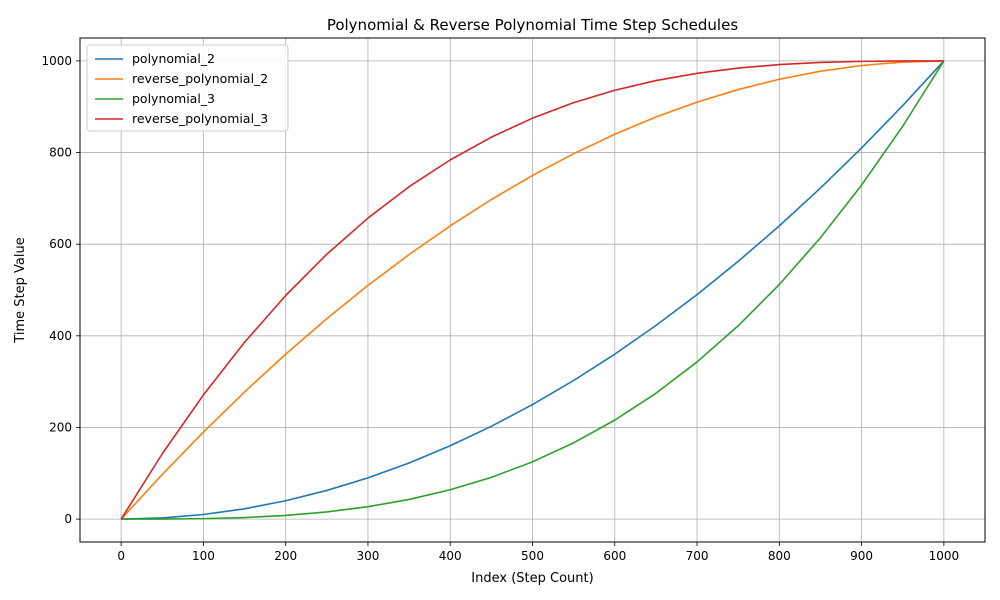 Image resolution: width=1000 pixels, height=600 pixels. I want to click on legend-label: polynomial_3, so click(173, 98).